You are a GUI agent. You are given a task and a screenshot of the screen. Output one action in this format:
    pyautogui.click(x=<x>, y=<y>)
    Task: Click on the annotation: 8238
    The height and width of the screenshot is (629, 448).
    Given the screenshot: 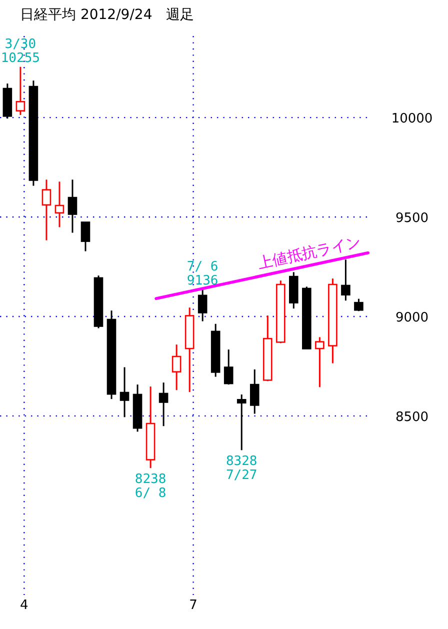 What is the action you would take?
    pyautogui.click(x=150, y=480)
    